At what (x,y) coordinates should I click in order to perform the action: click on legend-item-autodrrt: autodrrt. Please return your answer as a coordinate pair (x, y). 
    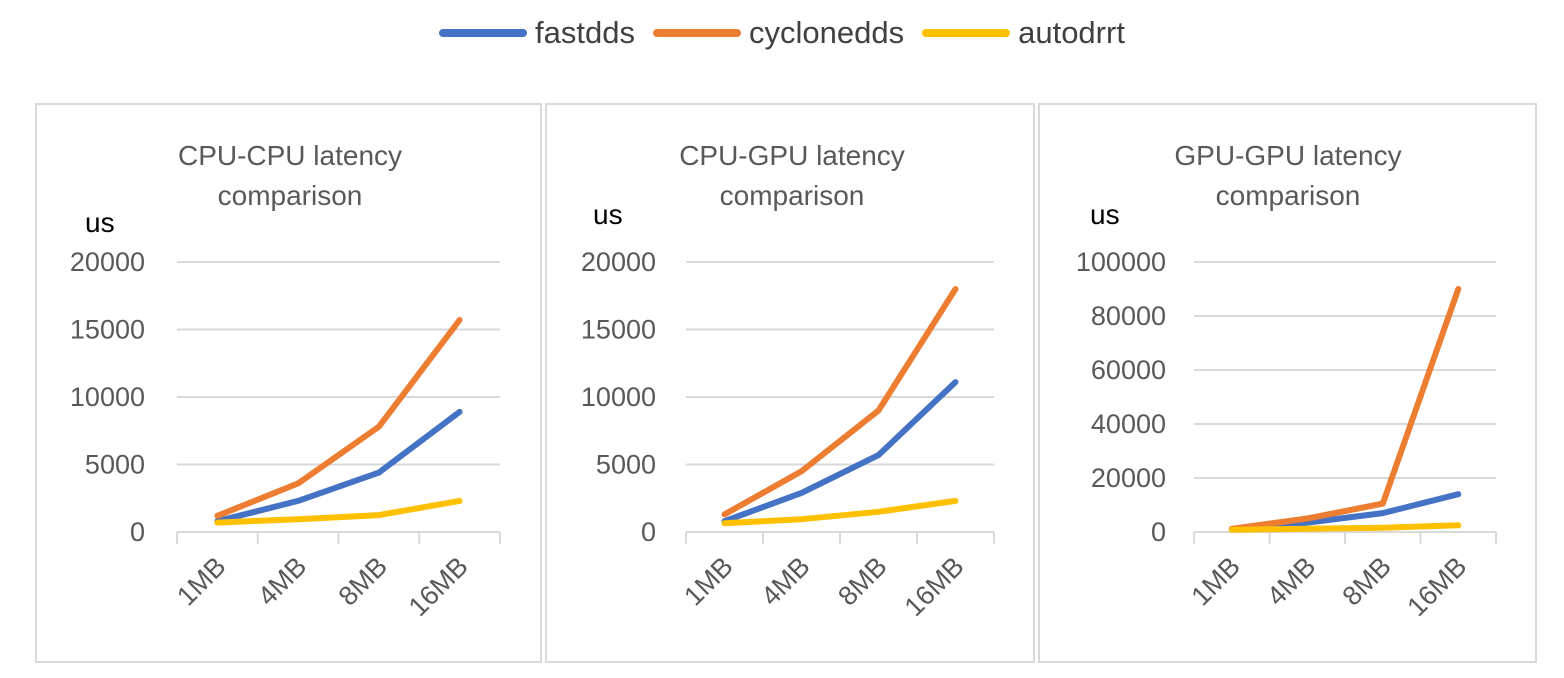
    Looking at the image, I should click on (1023, 33).